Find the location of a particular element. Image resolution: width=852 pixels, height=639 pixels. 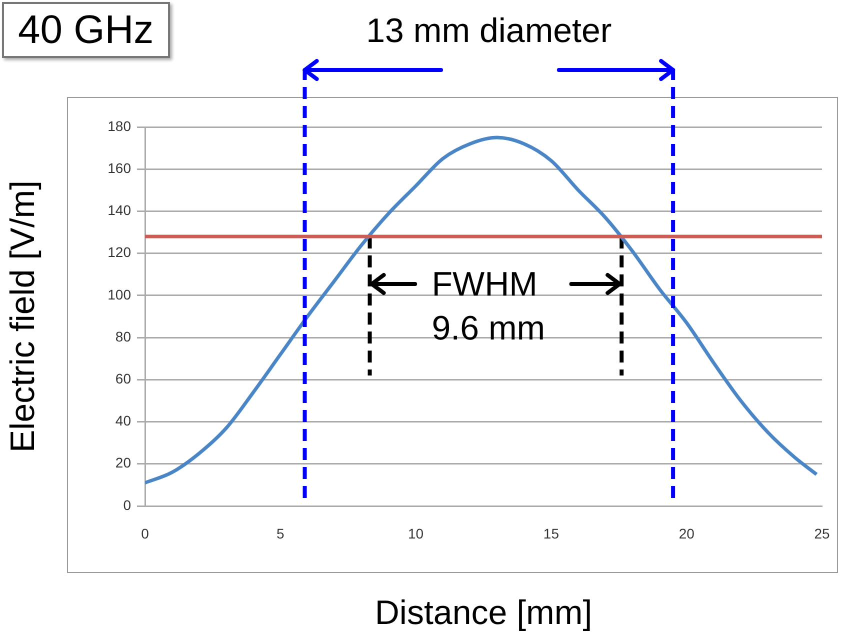

y-tick-label: 0 is located at coordinates (127, 504).